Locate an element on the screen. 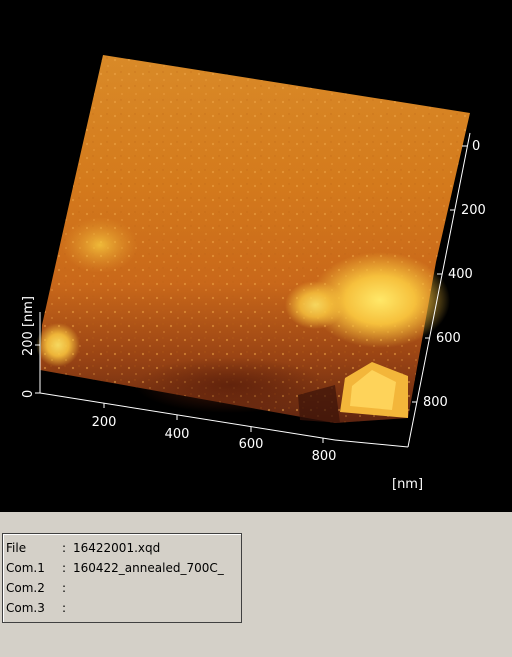 Image resolution: width=512 pixels, height=657 pixels. x-tick-label: 200 is located at coordinates (104, 422).